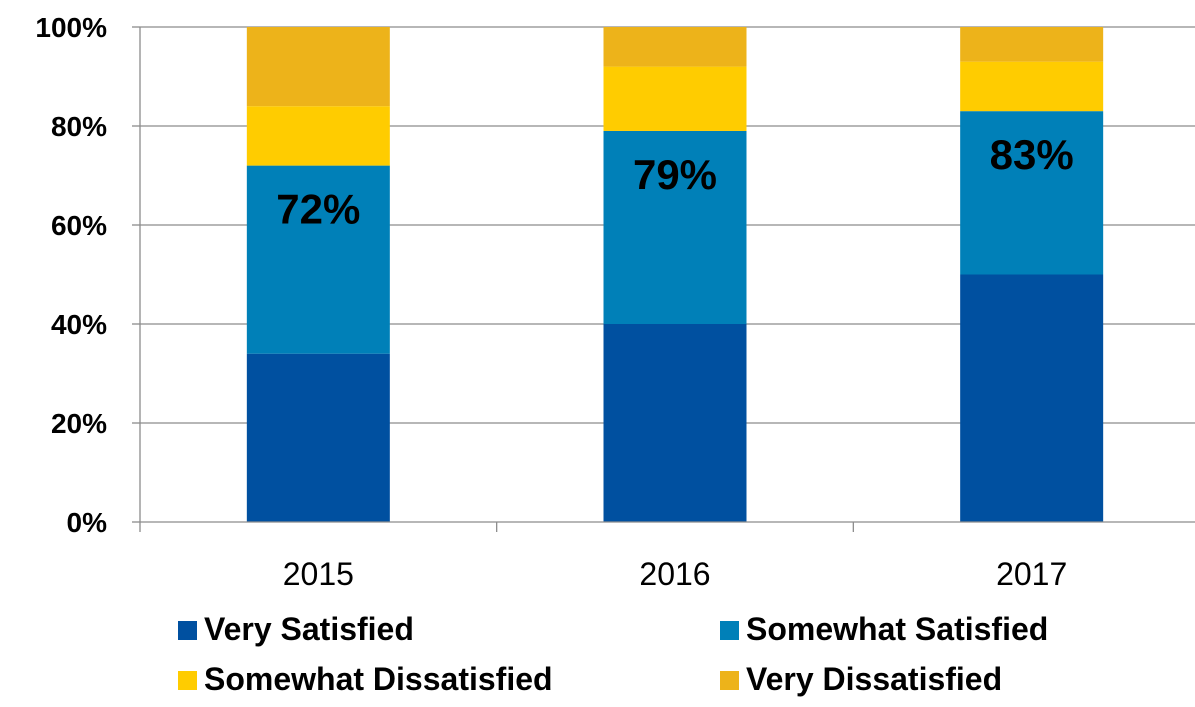  Describe the element at coordinates (1031, 574) in the screenshot. I see `x-tick-label: 2017` at that location.